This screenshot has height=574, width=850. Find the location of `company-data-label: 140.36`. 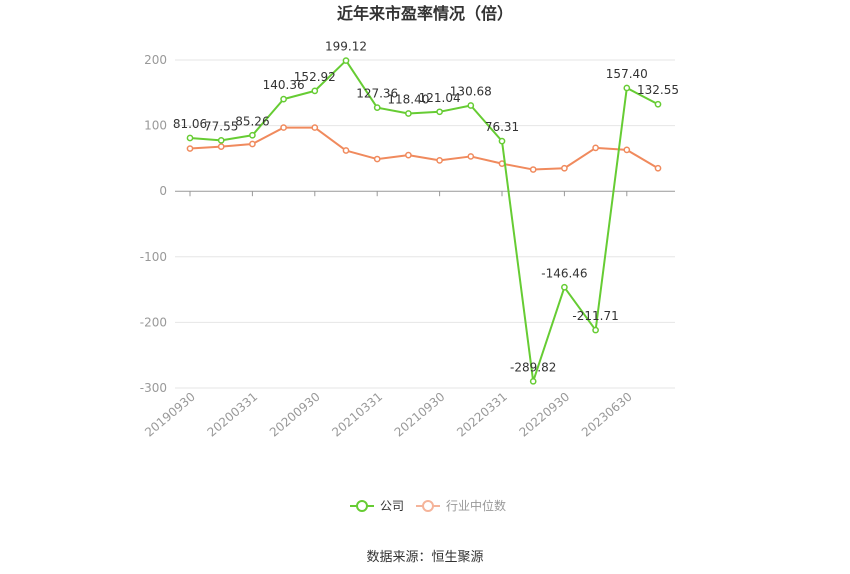

company-data-label: 140.36 is located at coordinates (284, 85).